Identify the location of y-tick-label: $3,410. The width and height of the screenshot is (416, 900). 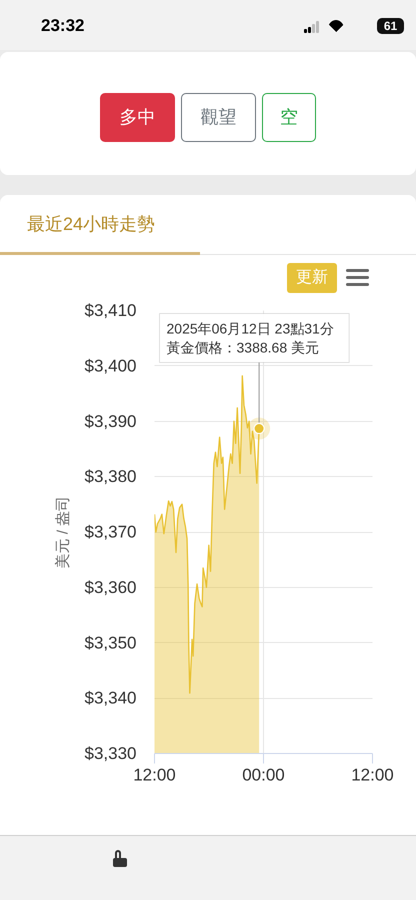
(110, 310).